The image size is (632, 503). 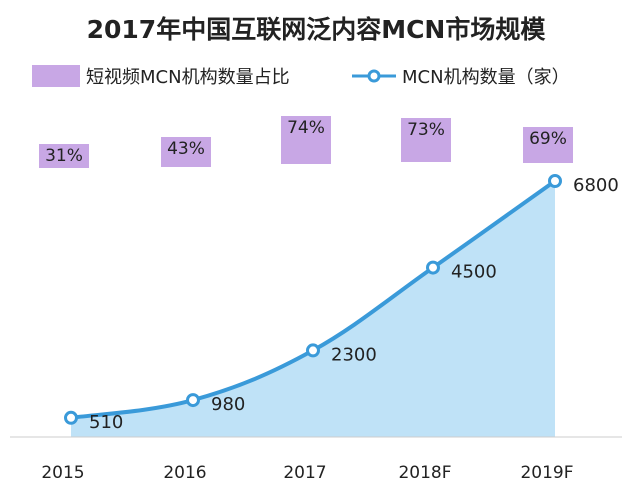 I want to click on line-value-label: 6800, so click(x=596, y=185).